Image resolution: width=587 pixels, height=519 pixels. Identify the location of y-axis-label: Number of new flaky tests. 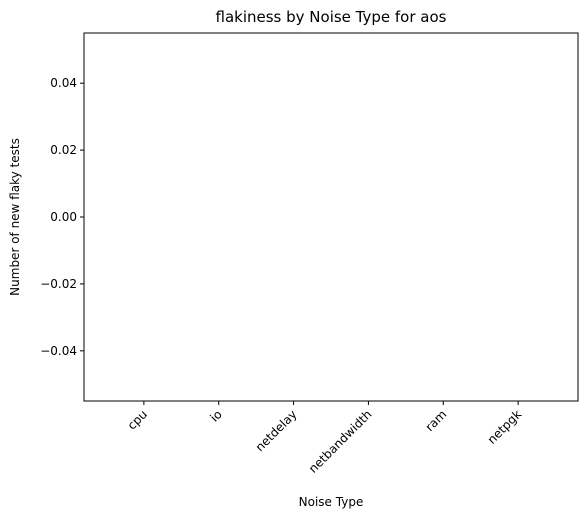
(15, 217).